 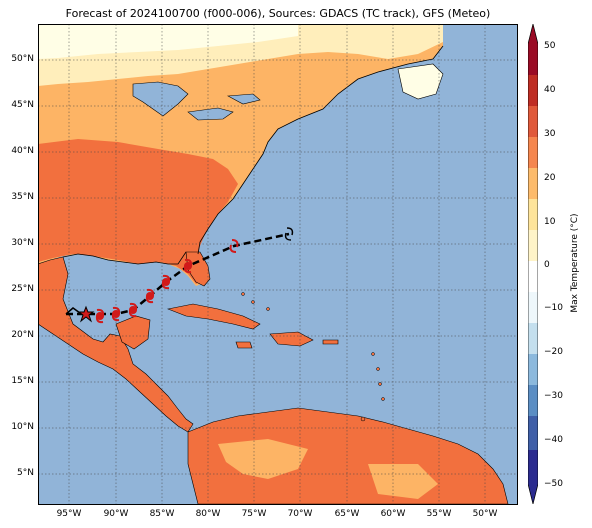 What do you see at coordinates (22, 427) in the screenshot?
I see `lat-label: 10°N` at bounding box center [22, 427].